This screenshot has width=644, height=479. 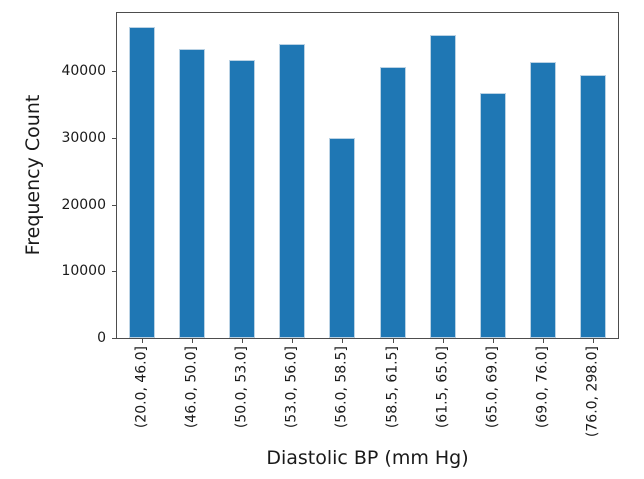 What do you see at coordinates (392, 387) in the screenshot?
I see `x-tick-label-5: (58.5, 61.5]` at bounding box center [392, 387].